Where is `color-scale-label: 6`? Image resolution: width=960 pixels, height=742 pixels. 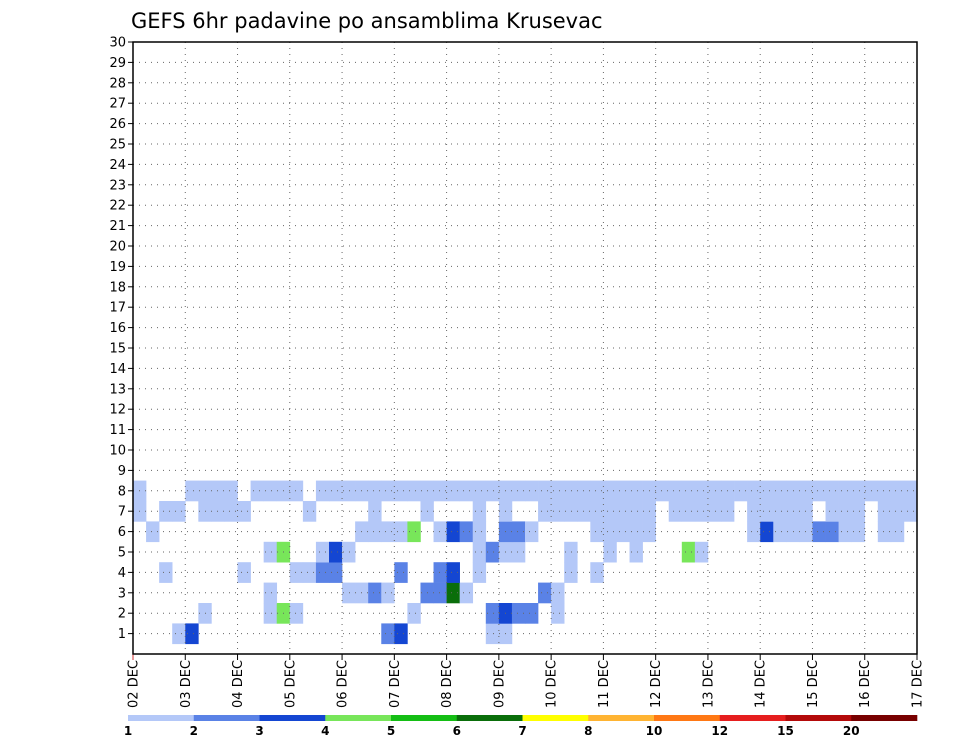
color-scale-label: 6 is located at coordinates (457, 731).